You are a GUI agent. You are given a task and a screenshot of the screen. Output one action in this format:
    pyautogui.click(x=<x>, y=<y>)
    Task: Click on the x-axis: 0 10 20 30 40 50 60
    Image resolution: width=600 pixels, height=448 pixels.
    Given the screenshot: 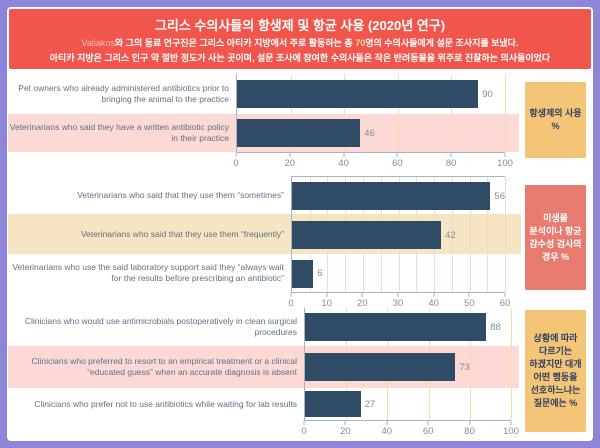 What is the action you would take?
    pyautogui.click(x=399, y=300)
    